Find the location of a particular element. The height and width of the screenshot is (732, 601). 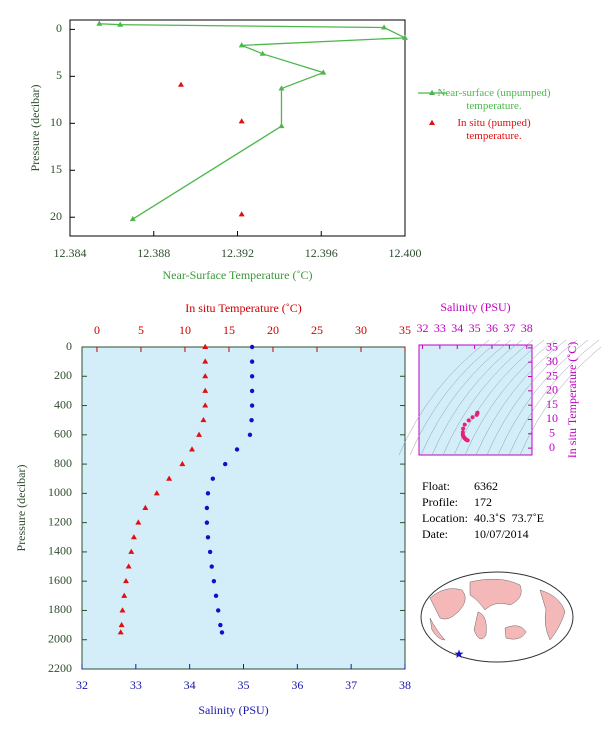

y-tick-label: 30 is located at coordinates (552, 361).